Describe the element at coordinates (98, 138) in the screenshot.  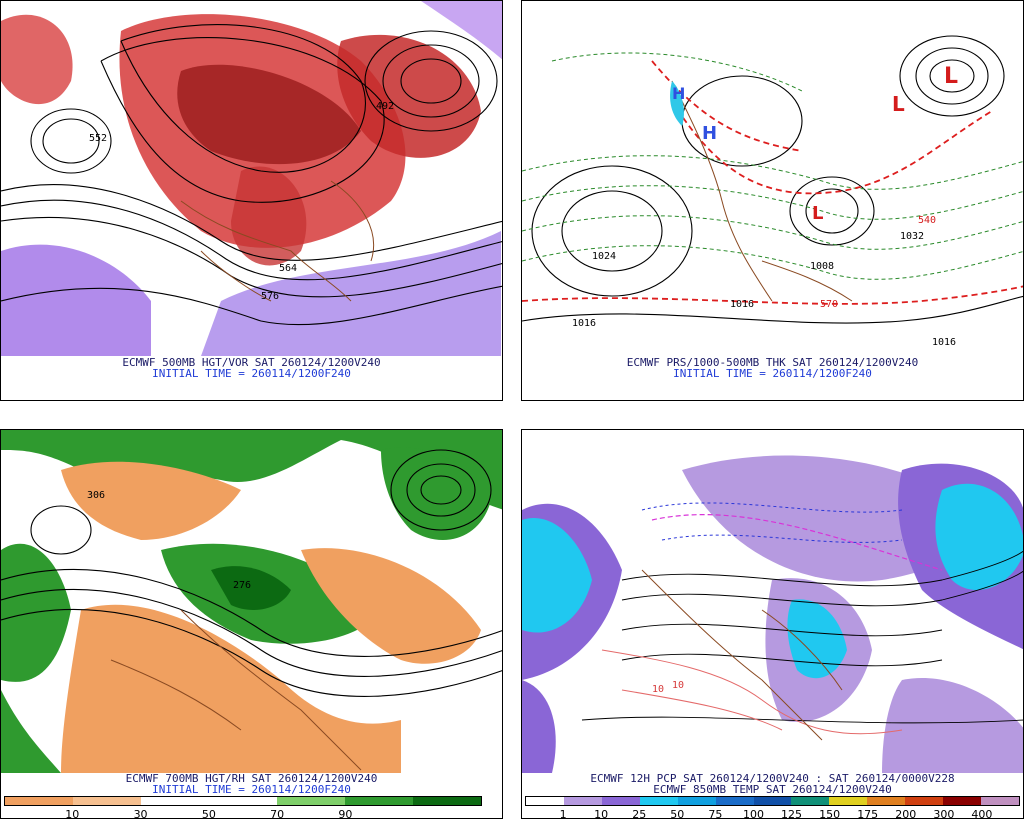
I see `contour-label-552: 552` at that location.